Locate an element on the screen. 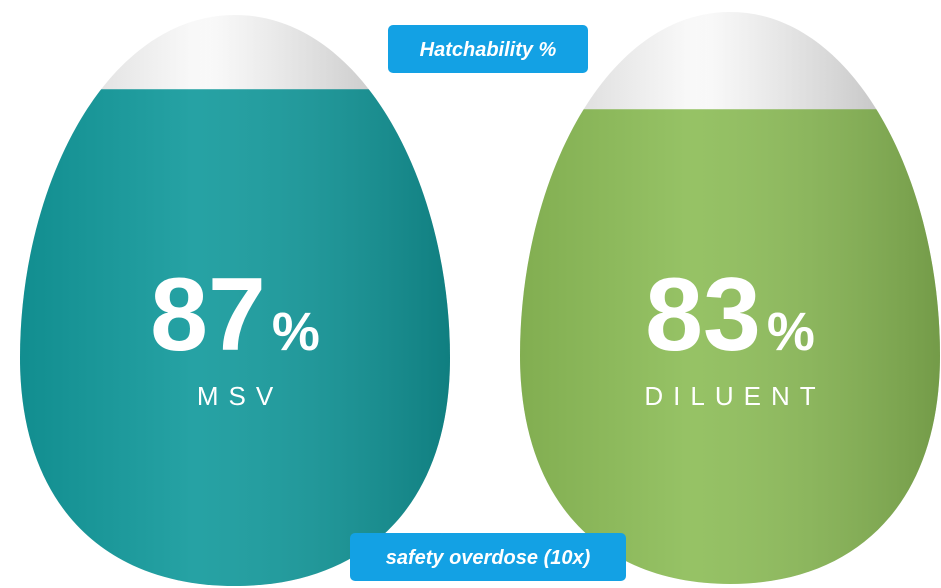 Image resolution: width=941 pixels, height=588 pixels. chart-subtitle: safety overdose (10x) is located at coordinates (488, 558).